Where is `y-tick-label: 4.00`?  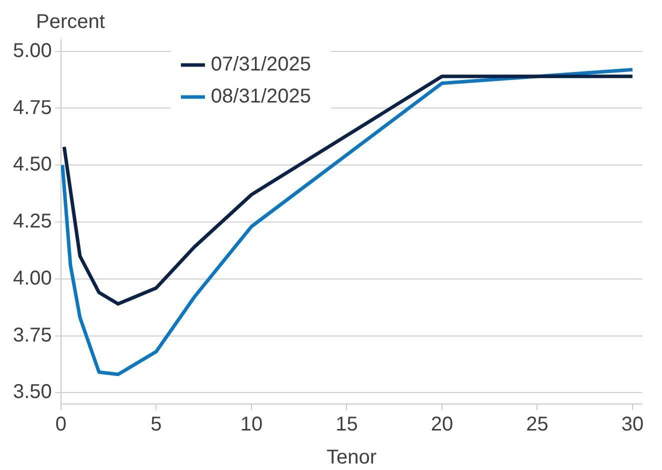
y-tick-label: 4.00 is located at coordinates (32, 278).